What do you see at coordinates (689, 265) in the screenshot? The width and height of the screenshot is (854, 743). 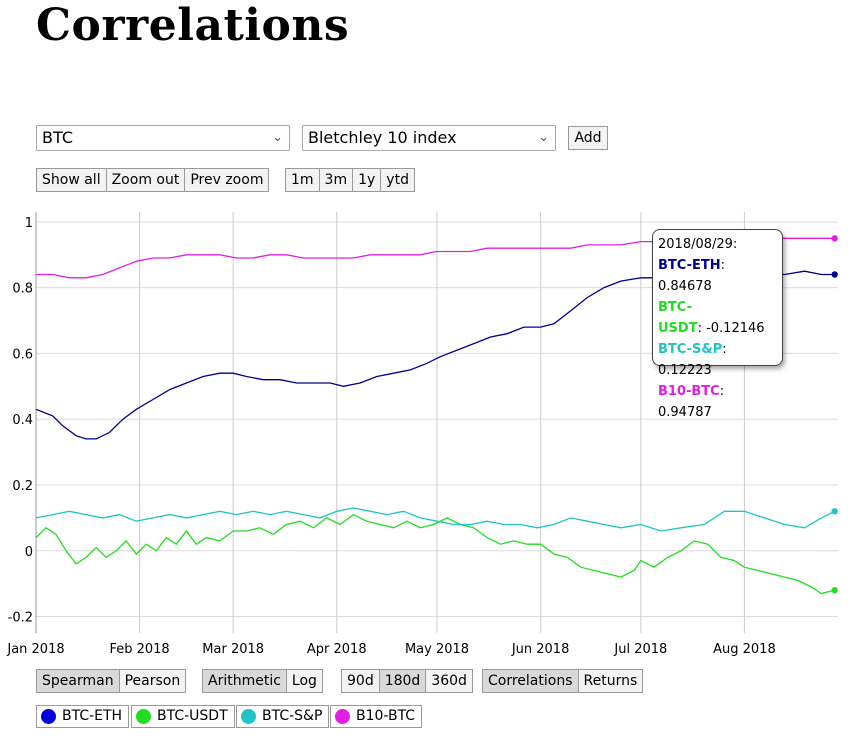 I see `tooltip-label: BTC-ETH` at bounding box center [689, 265].